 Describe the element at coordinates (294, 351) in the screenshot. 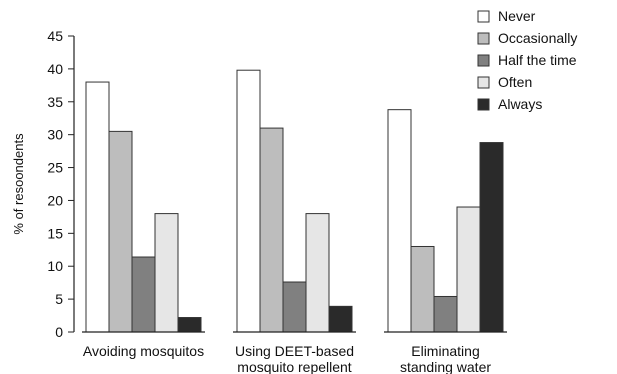

I see `category-label-line: Using DEET-based` at that location.